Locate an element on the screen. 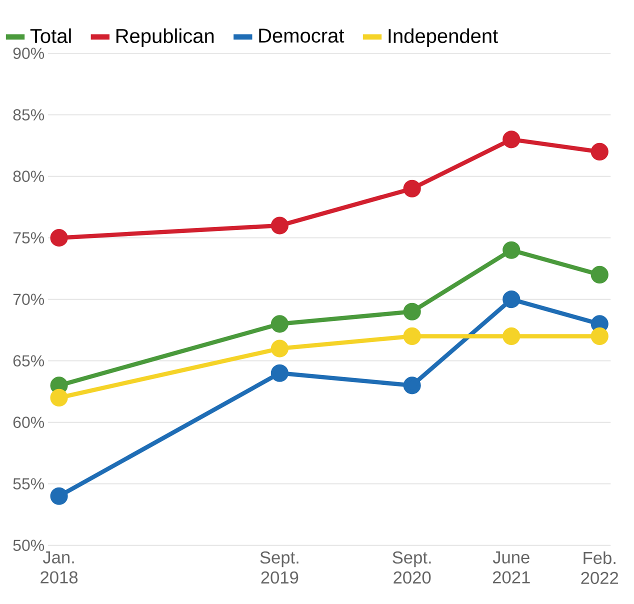 This screenshot has width=634, height=604. x-tick-label: Sept. 2020 is located at coordinates (411, 567).